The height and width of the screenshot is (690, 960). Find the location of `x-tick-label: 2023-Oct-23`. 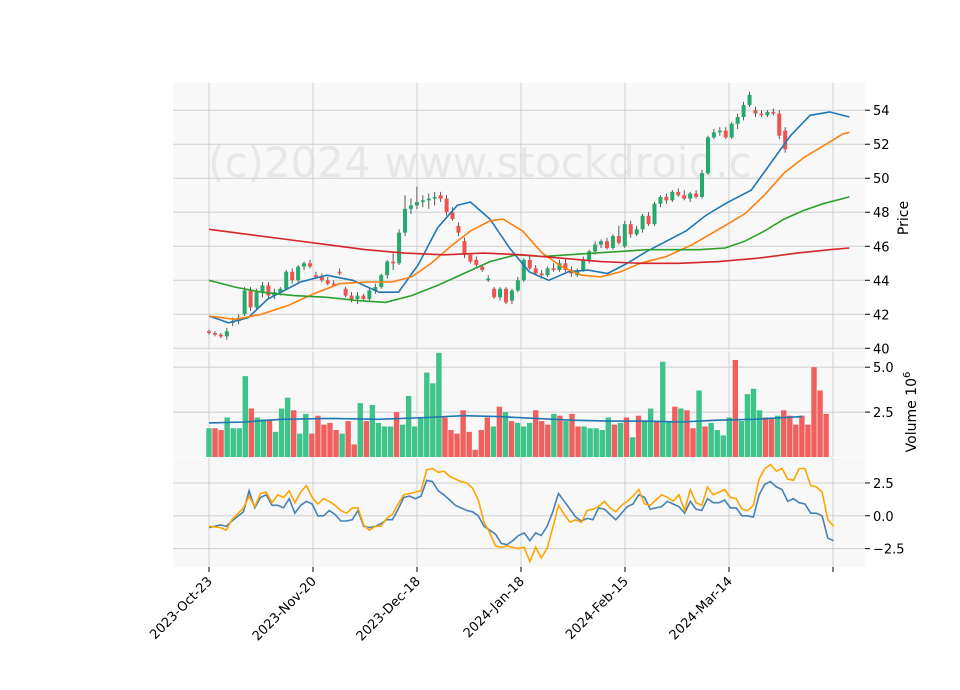

x-tick-label: 2023-Oct-23 is located at coordinates (181, 608).